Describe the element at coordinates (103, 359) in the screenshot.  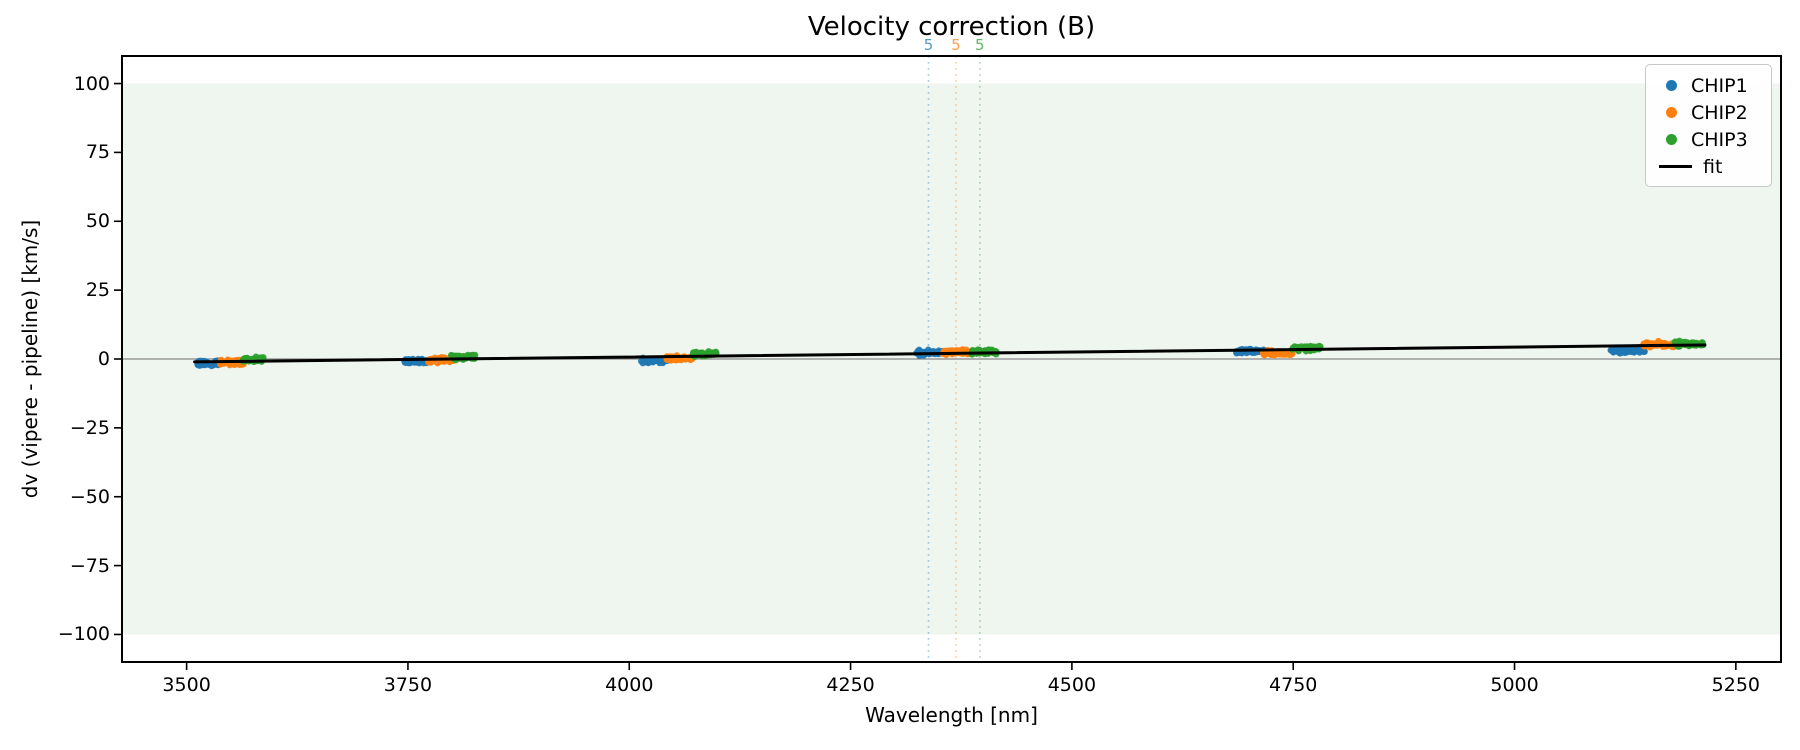
I see `y-tick-label: 0` at that location.